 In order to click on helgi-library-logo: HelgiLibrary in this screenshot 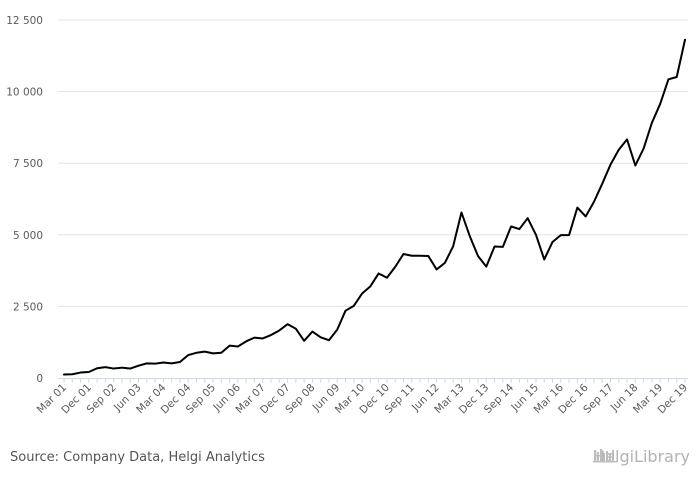, I will do `click(641, 456)`.